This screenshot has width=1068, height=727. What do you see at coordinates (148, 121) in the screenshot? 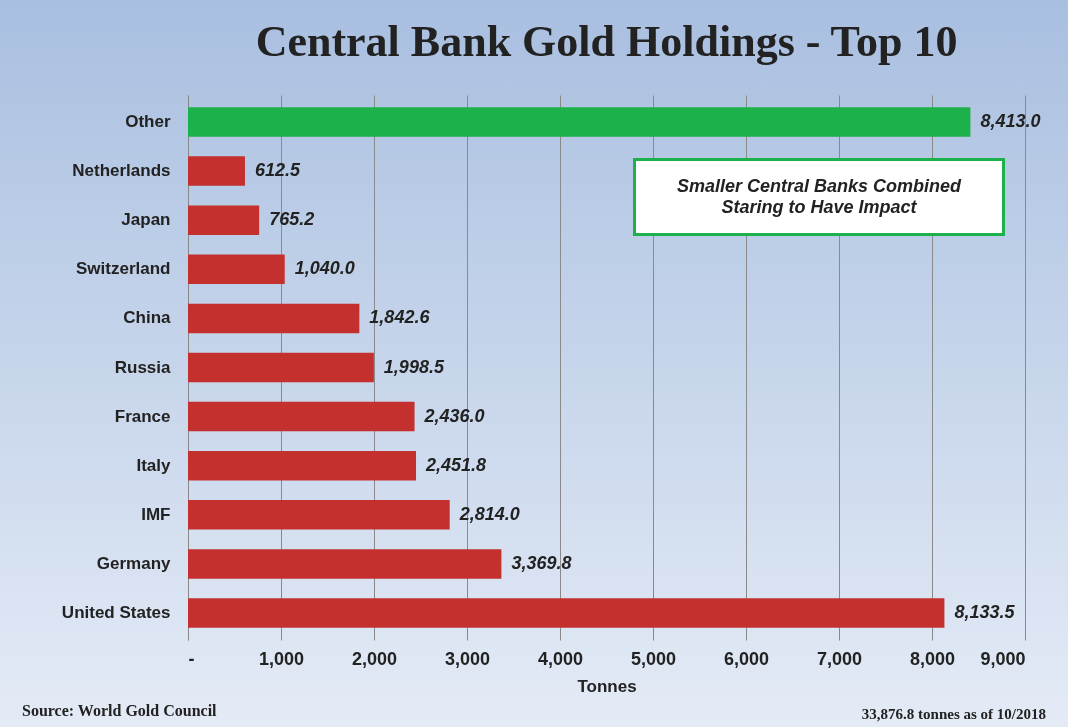
I see `y-tick-label: Other` at bounding box center [148, 121].